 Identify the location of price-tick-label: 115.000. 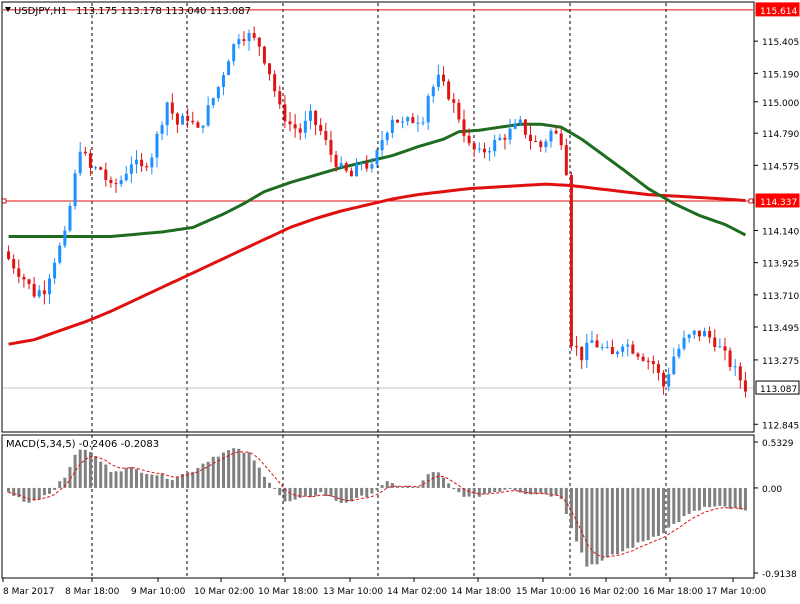
(780, 104).